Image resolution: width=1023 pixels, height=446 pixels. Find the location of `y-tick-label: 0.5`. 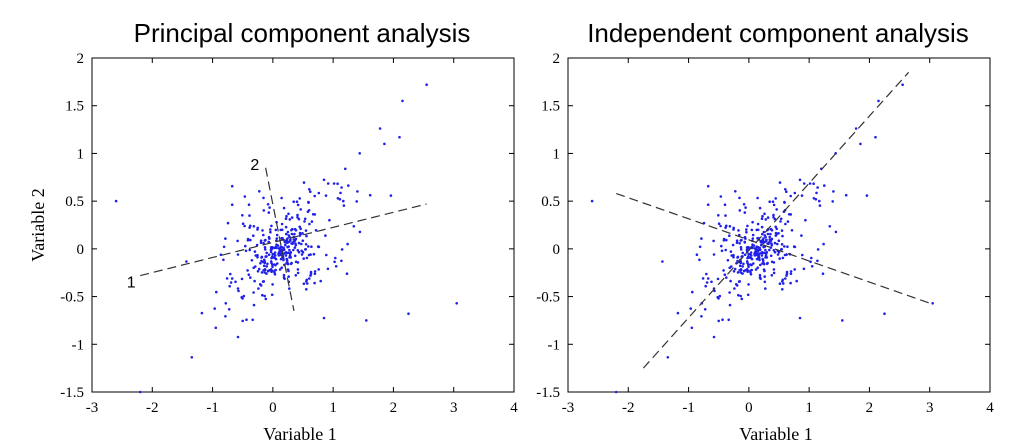

y-tick-label: 0.5 is located at coordinates (550, 202).